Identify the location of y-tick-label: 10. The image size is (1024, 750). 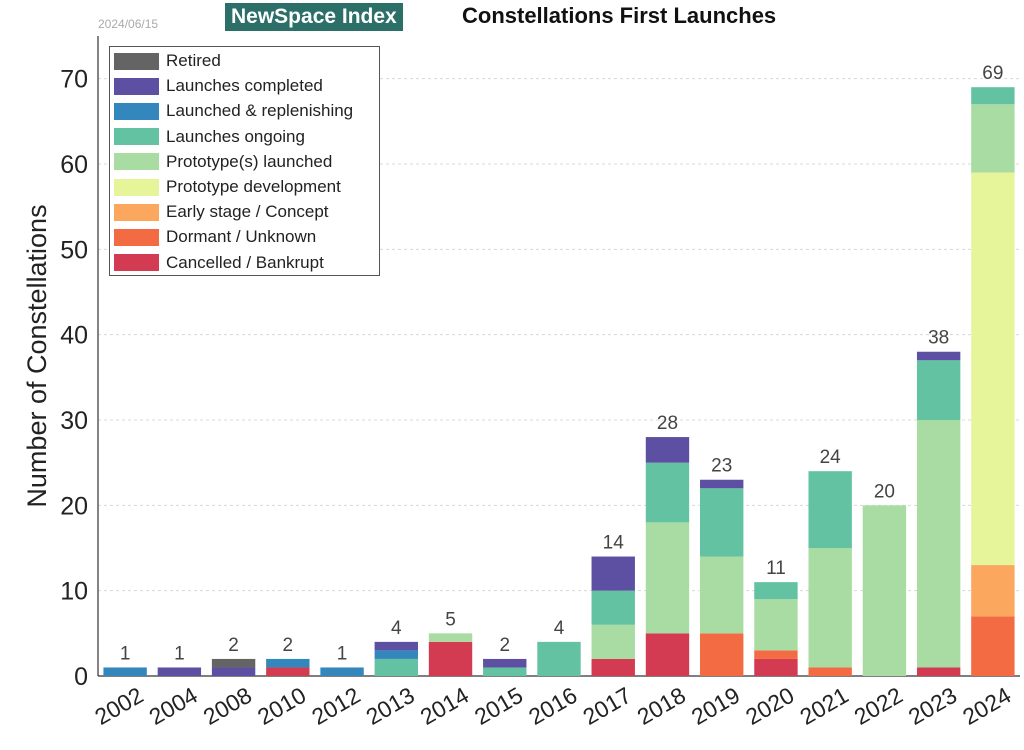
(74, 592).